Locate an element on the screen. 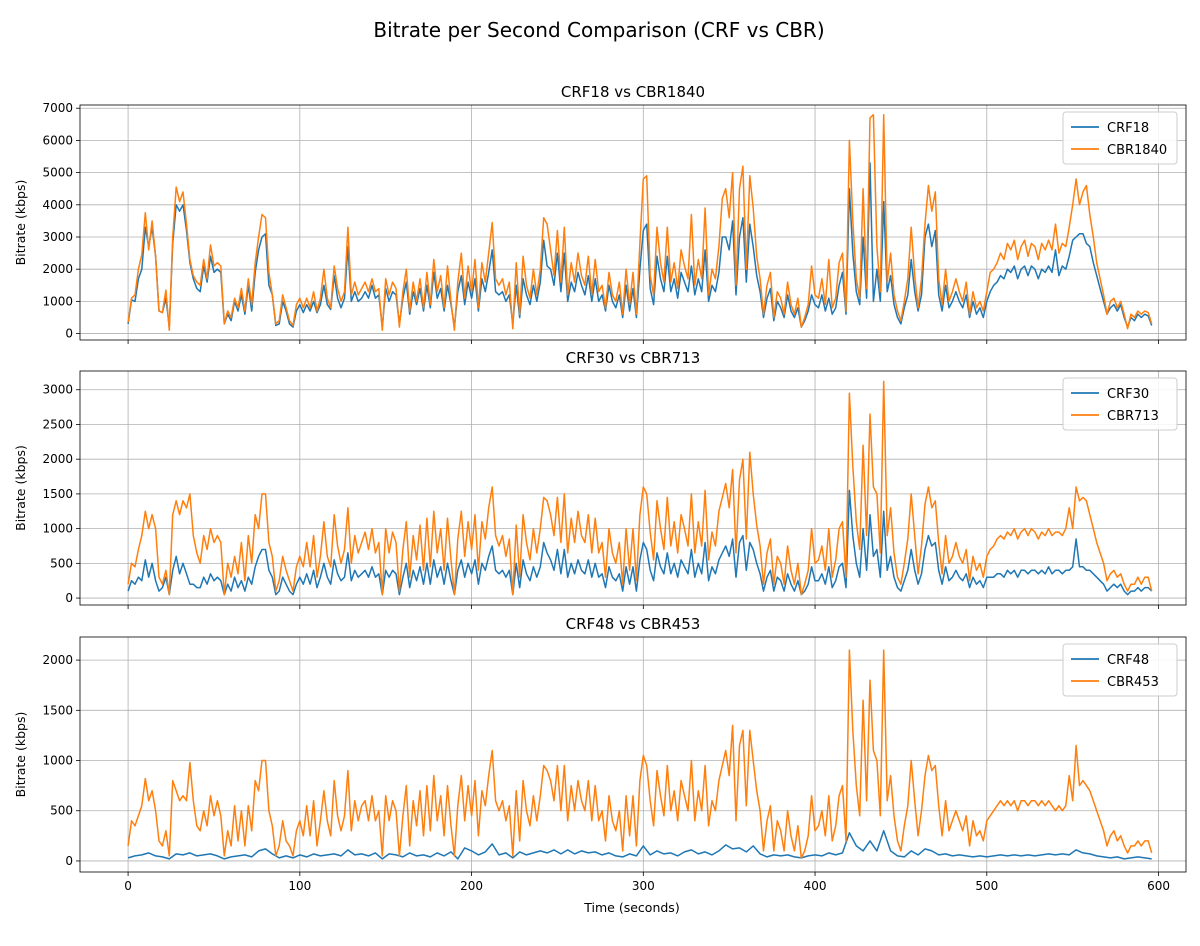  legend-label-crf30: CRF30 is located at coordinates (1128, 394).